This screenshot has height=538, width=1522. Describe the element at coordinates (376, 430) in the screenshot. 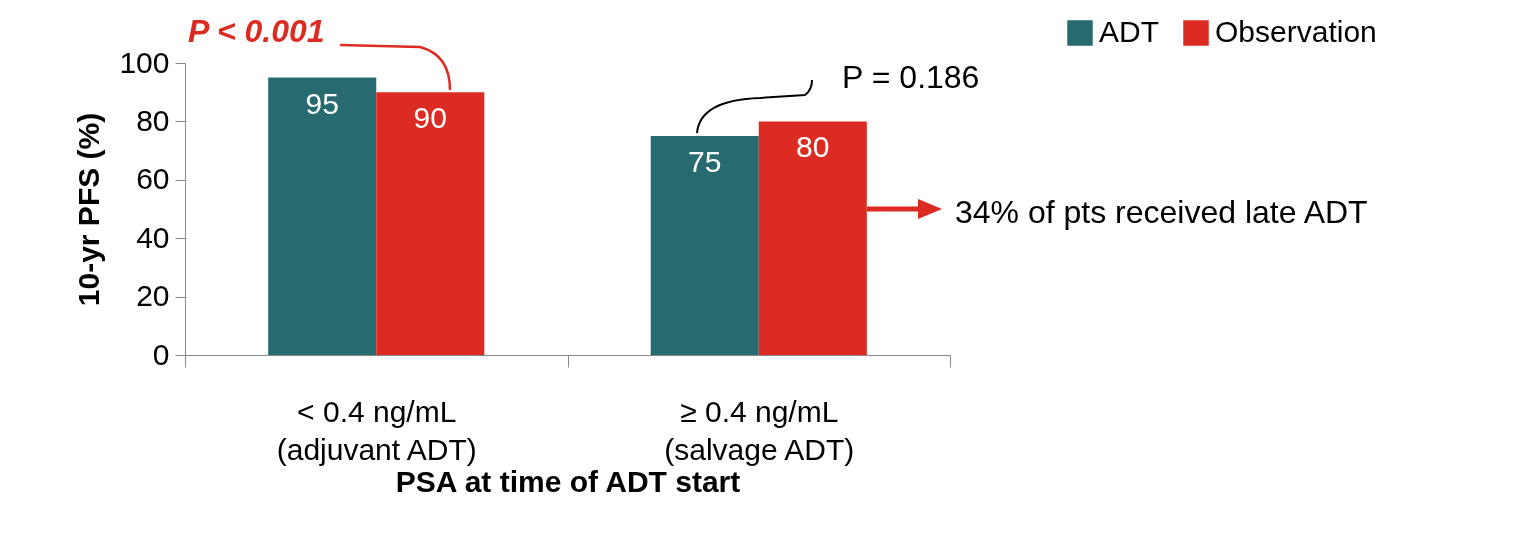

I see `x-tick-label: < 0.4 ng/mL (adjuvant ADT)` at that location.